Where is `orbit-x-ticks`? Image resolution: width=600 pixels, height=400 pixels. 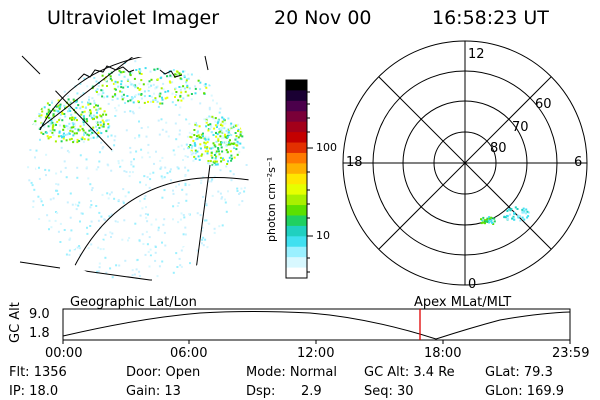
orbit-x-ticks is located at coordinates (316, 342).